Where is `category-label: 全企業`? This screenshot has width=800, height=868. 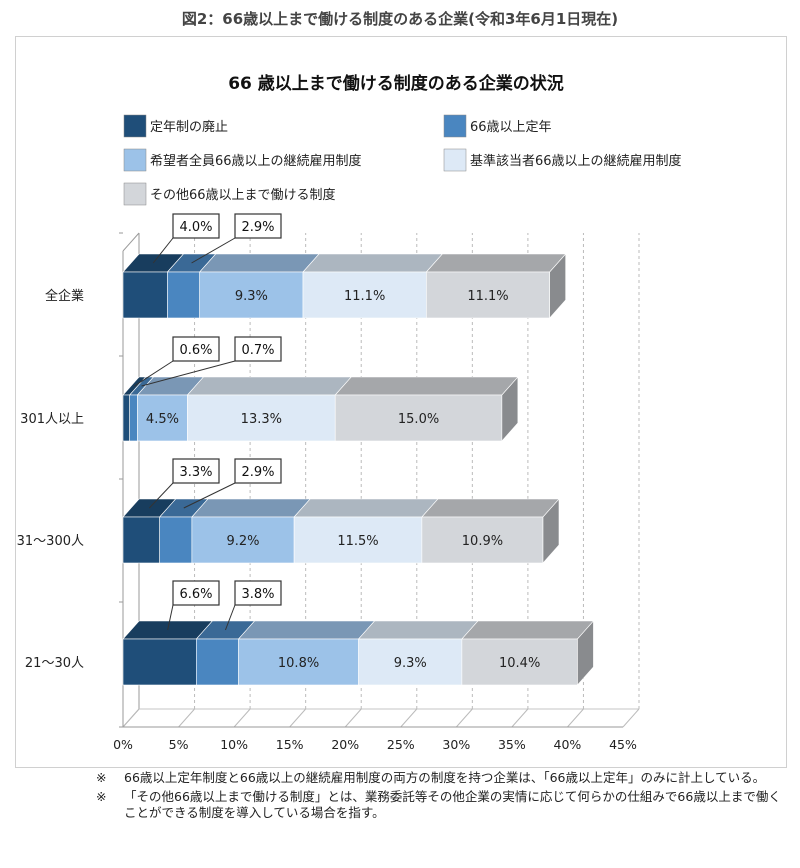 category-label: 全企業 is located at coordinates (64, 296).